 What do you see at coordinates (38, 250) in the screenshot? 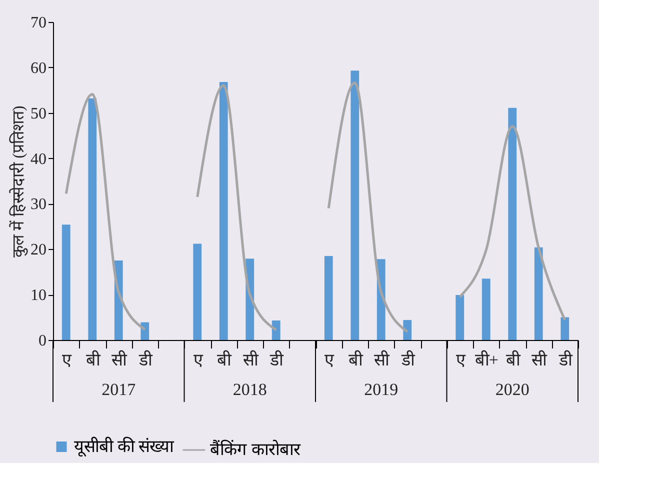
I see `y-tick-label: 20` at bounding box center [38, 250].